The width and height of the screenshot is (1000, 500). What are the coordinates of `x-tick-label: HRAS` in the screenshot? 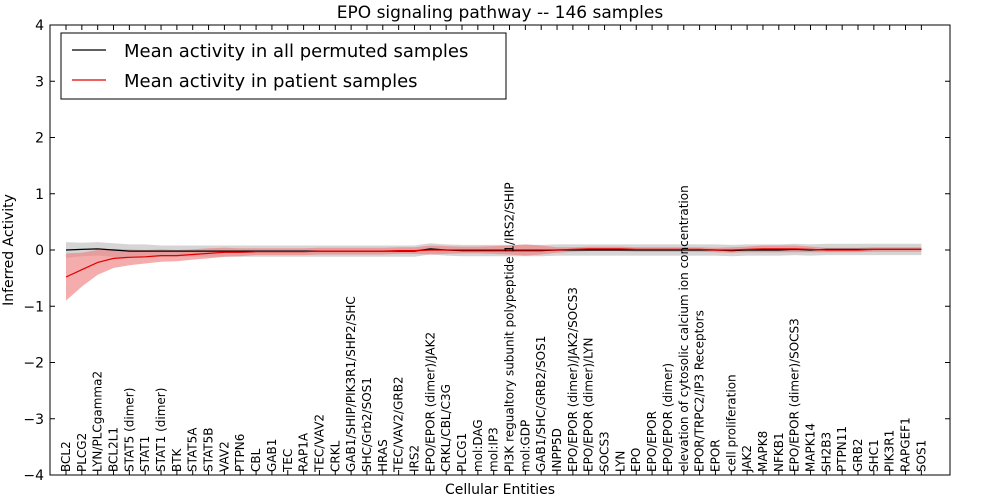 It's located at (383, 455).